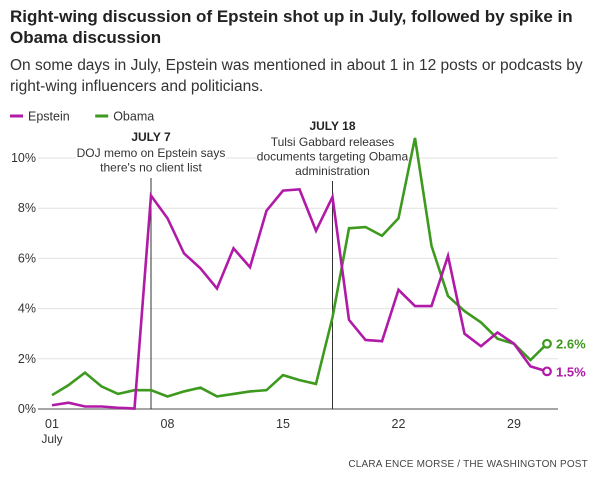 This screenshot has width=600, height=486. What do you see at coordinates (332, 126) in the screenshot?
I see `annotation-heading: JULY 18` at bounding box center [332, 126].